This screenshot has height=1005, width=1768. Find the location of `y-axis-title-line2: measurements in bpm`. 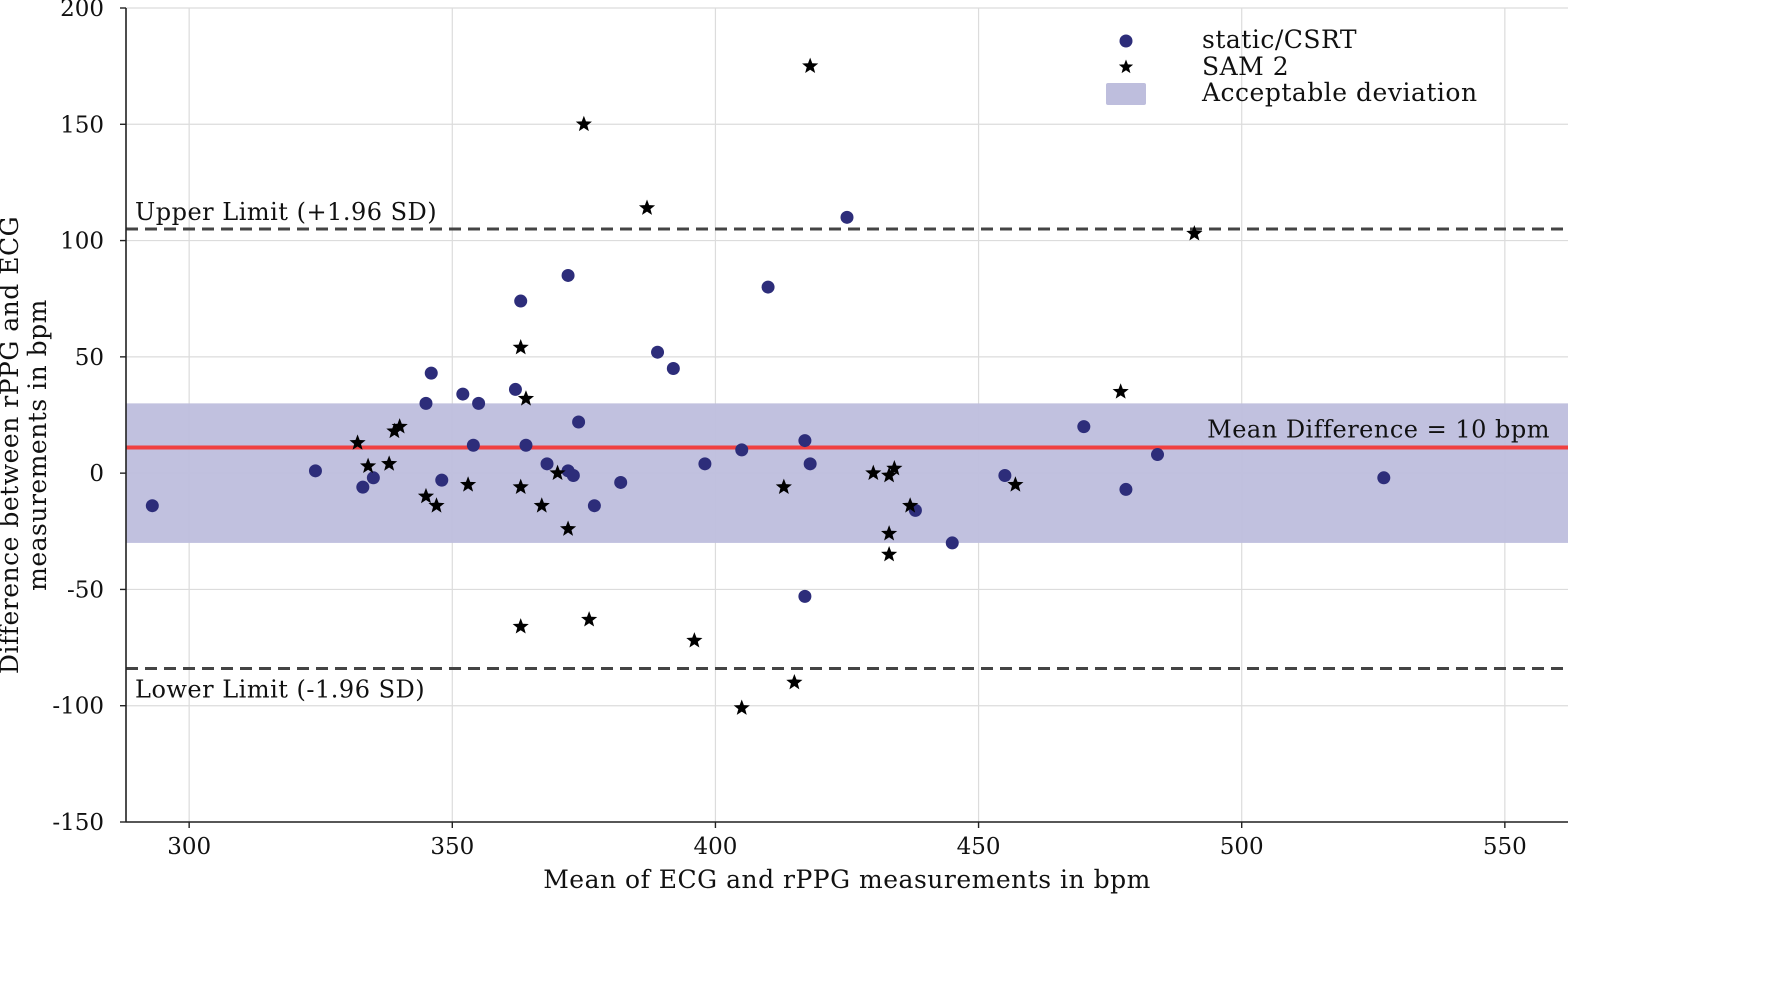

y-axis-title-line2: measurements in bpm is located at coordinates (37, 445).